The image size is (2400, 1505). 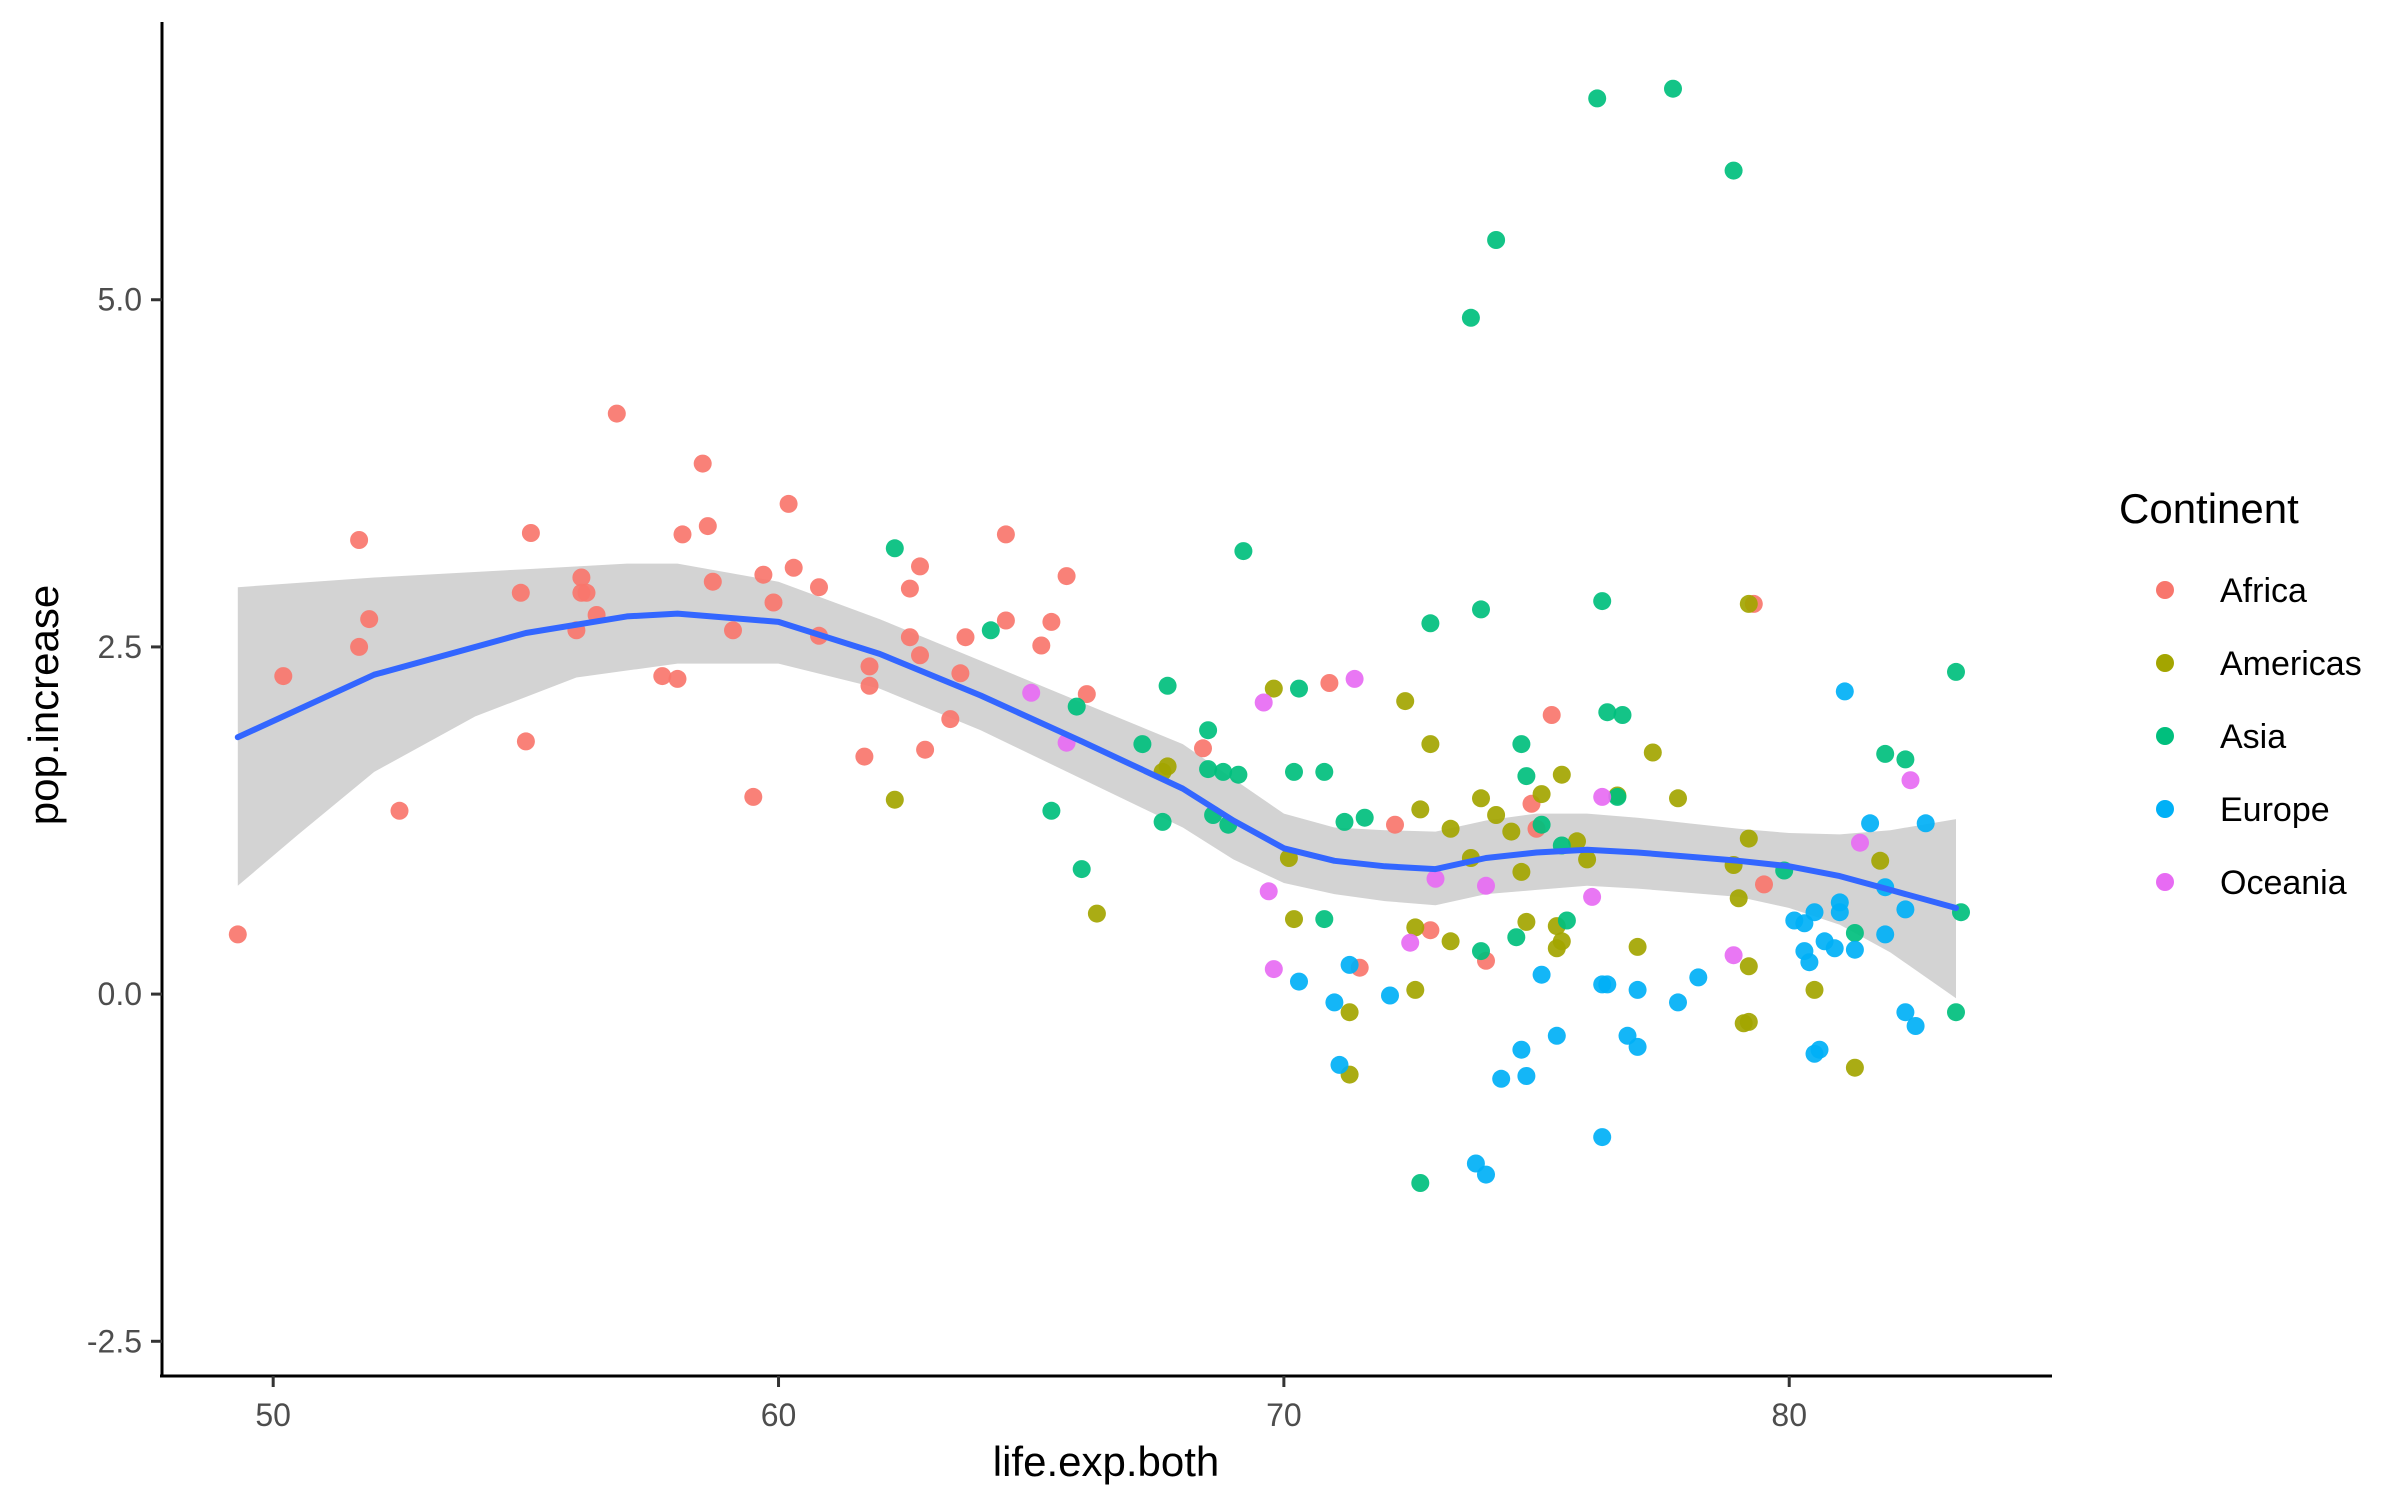 I want to click on y-tick-label: 0.0, so click(x=120, y=994).